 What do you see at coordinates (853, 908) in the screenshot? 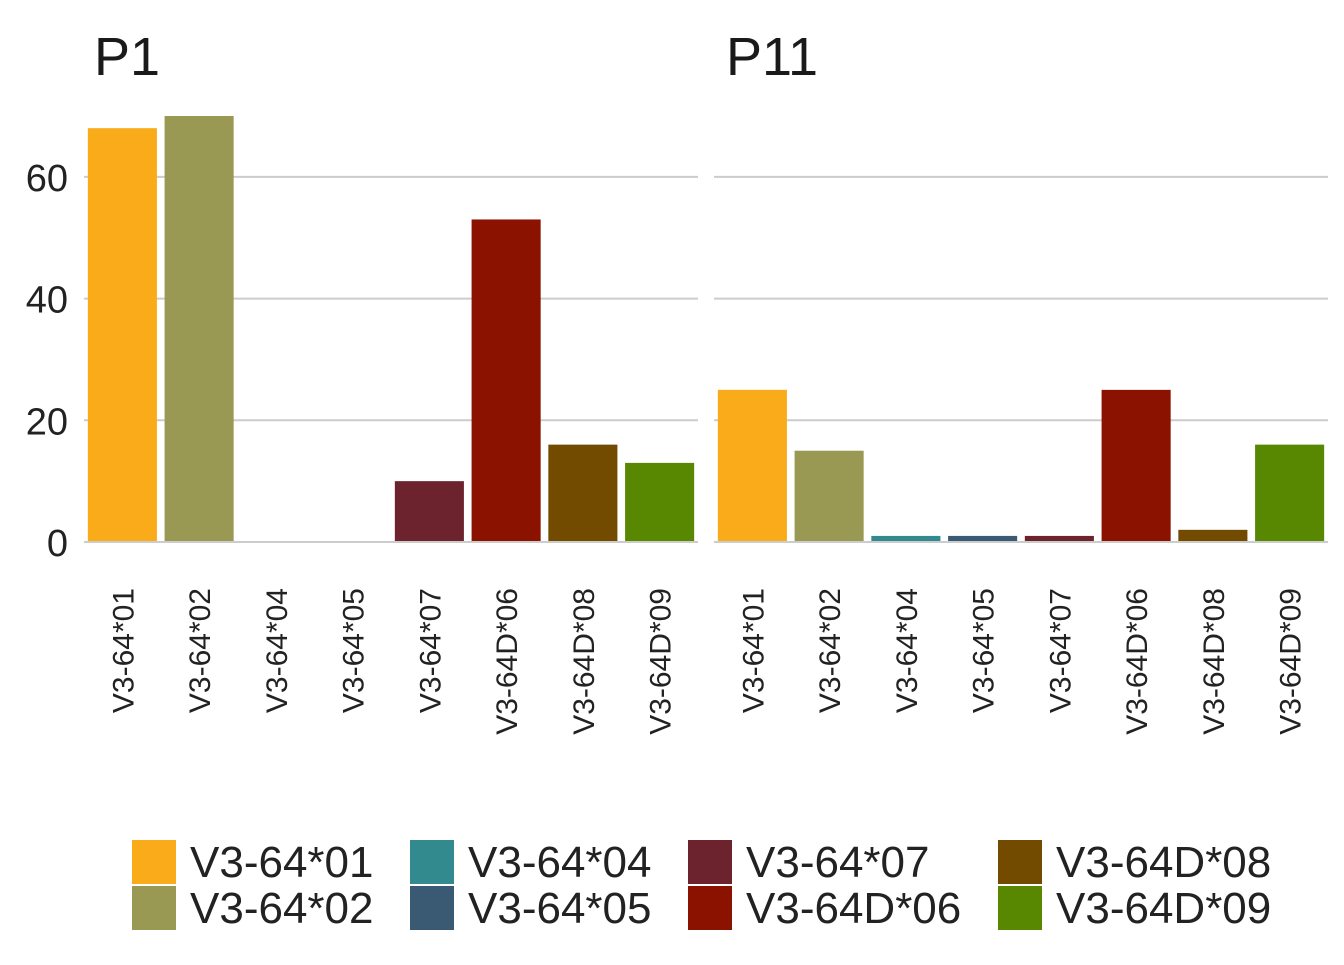
I see `legend-label: V3-64D*06` at bounding box center [853, 908].